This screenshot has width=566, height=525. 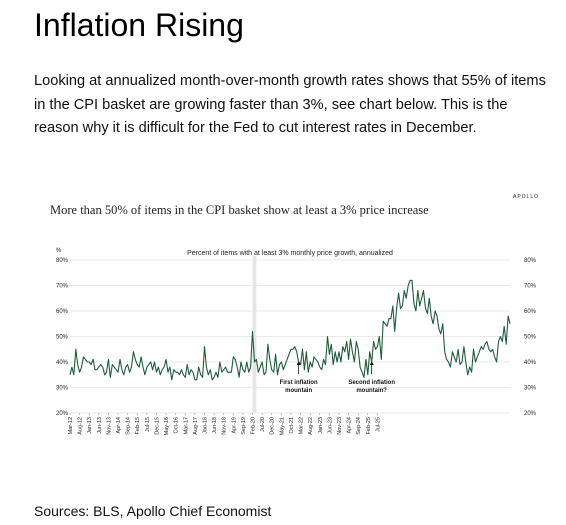 What do you see at coordinates (62, 363) in the screenshot?
I see `y-tick-label-left: 40%` at bounding box center [62, 363].